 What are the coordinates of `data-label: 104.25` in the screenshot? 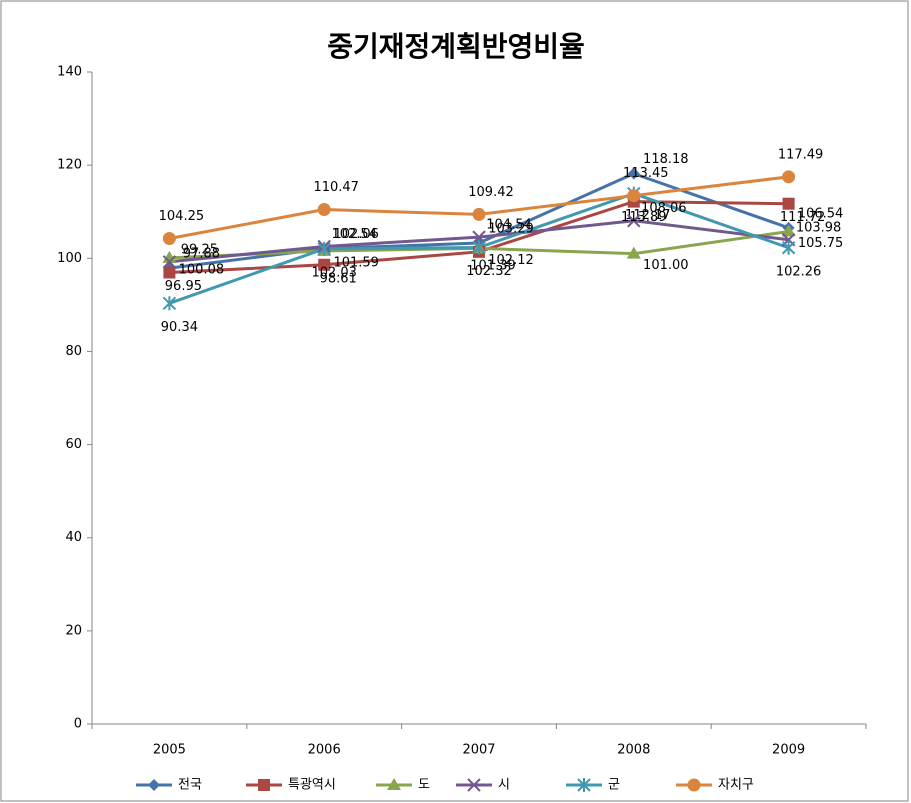 It's located at (182, 216).